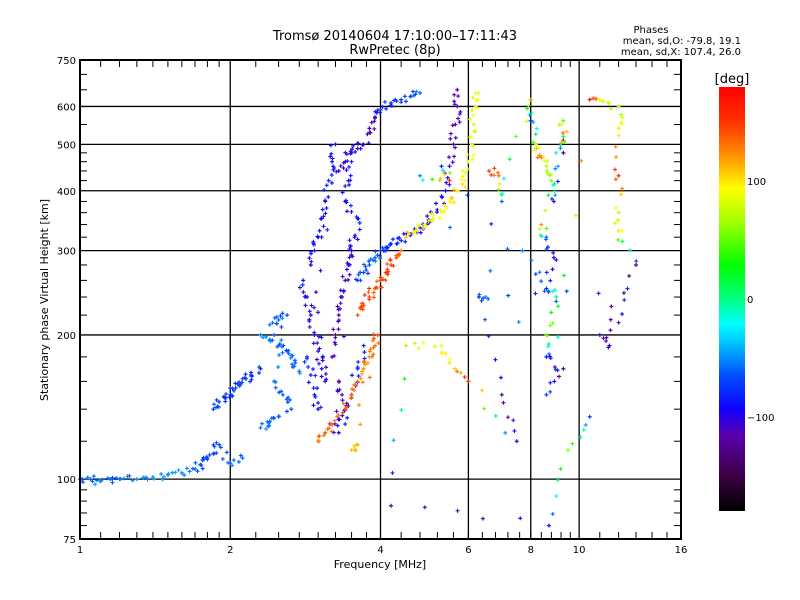  What do you see at coordinates (650, 30) in the screenshot?
I see `stats-title: Phases` at bounding box center [650, 30].